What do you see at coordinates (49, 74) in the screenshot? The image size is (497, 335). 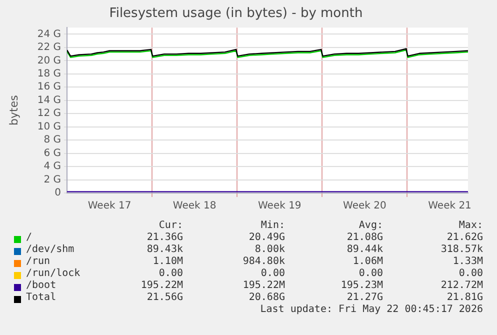 I see `y-tick-label: 18 G` at bounding box center [49, 74].